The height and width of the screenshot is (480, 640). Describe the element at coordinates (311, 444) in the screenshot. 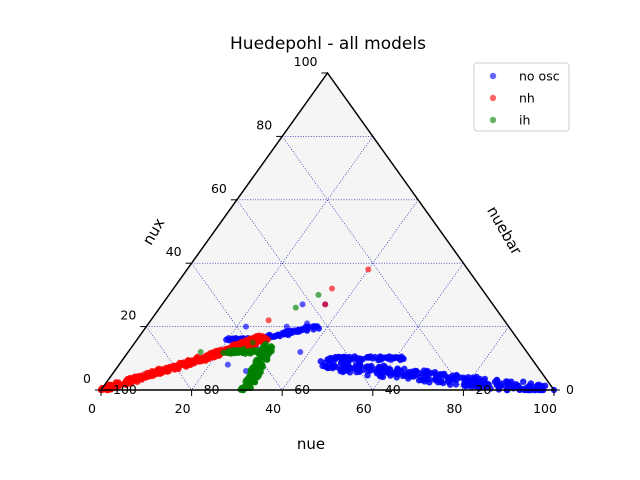

I see `bottom-axis-label: nue` at that location.